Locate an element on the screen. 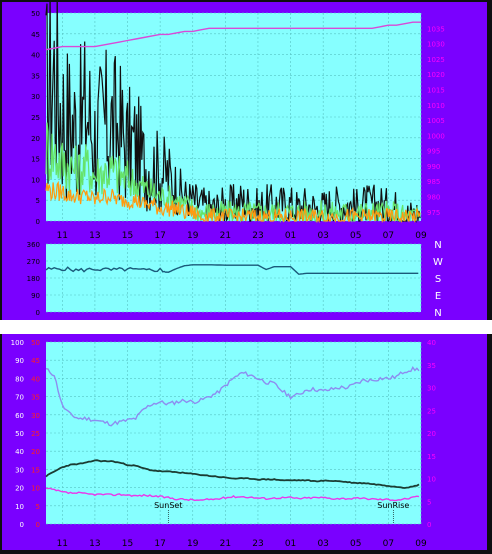  compass-label: E is located at coordinates (438, 296).